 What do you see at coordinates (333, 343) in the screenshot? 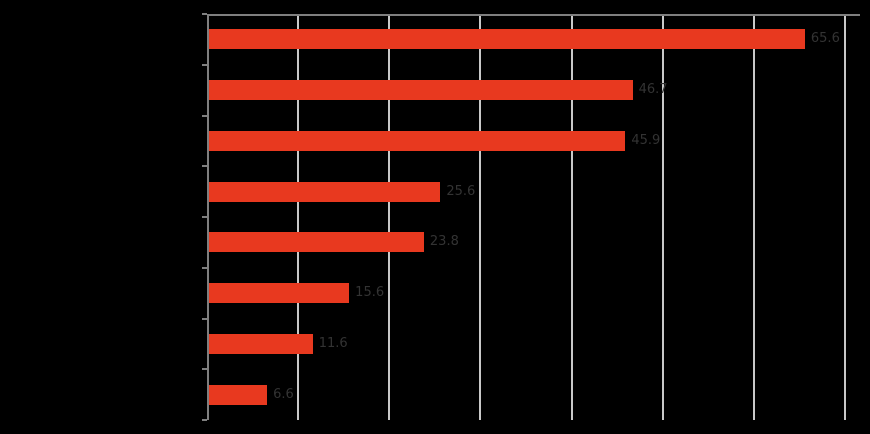
I see `value-label: 11.6` at bounding box center [333, 343].